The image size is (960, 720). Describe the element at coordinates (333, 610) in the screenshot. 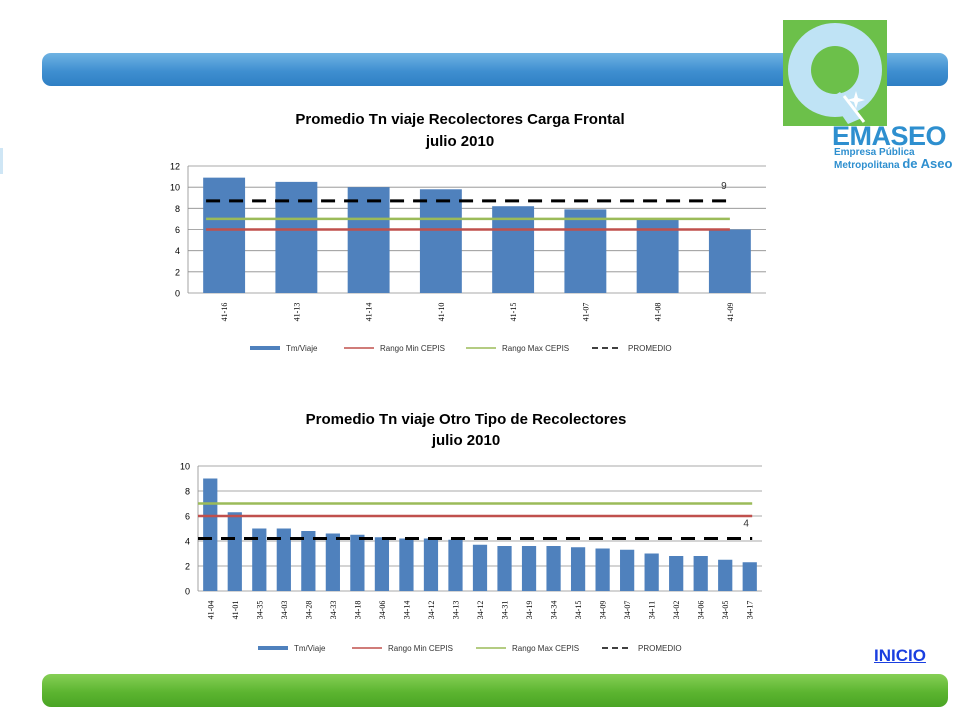

I see `x-tick-label: 34-33` at that location.